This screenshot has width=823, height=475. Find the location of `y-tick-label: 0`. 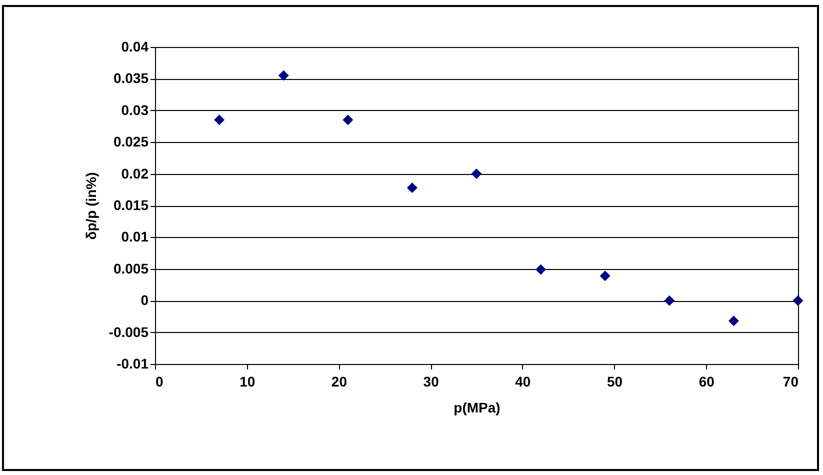

y-tick-label: 0 is located at coordinates (144, 300).